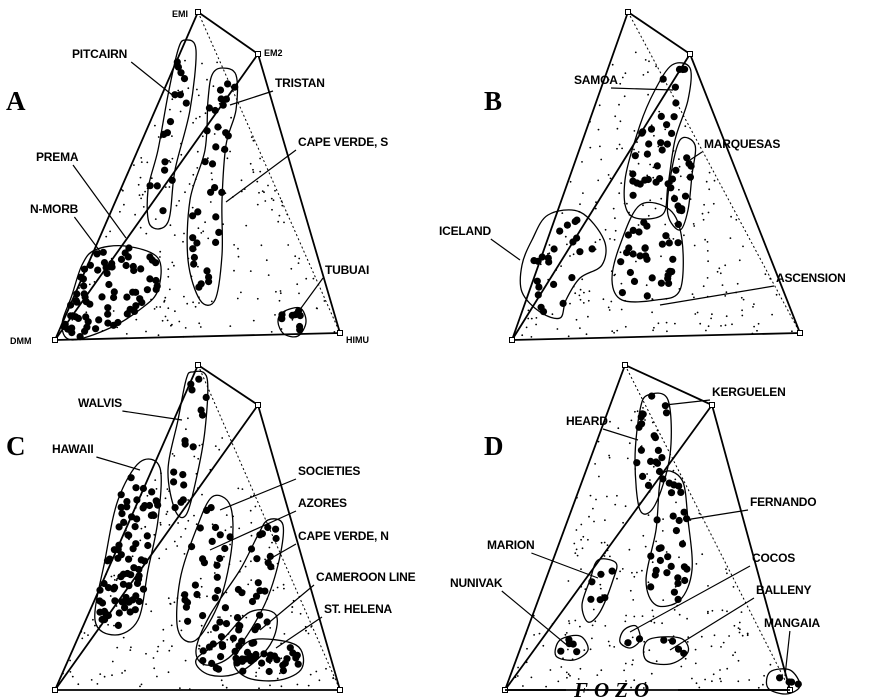 Image resolution: width=871 pixels, height=700 pixels. What do you see at coordinates (305, 623) in the screenshot?
I see `group-cameroon-line: CAMEROON LINE` at bounding box center [305, 623].